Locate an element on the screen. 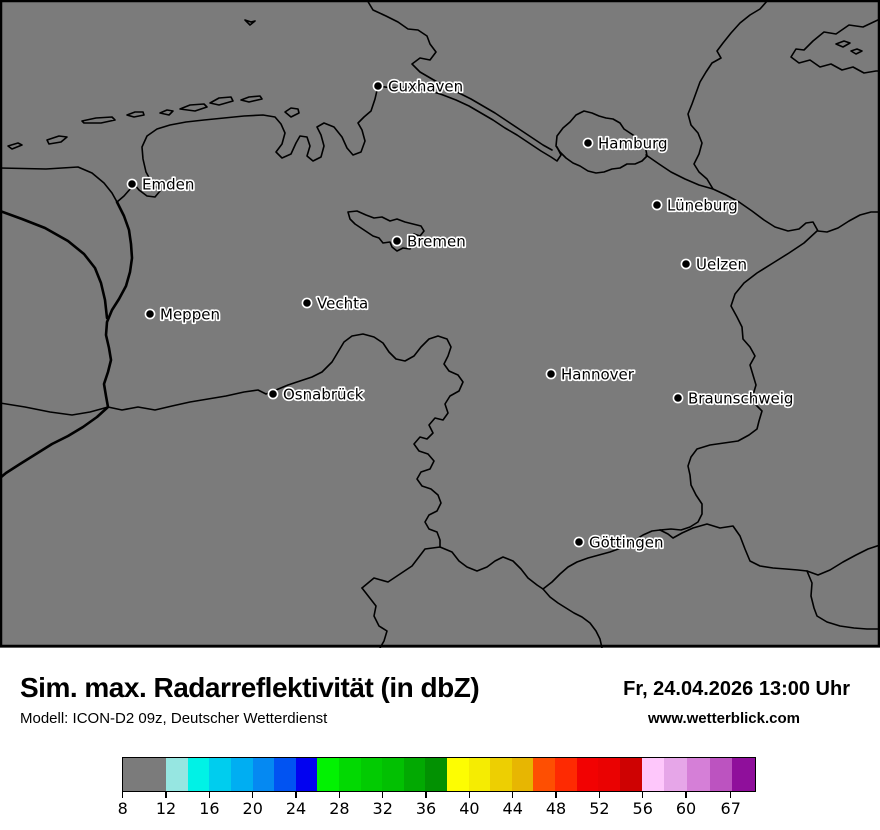  colorbar-tick-label: 28 is located at coordinates (339, 808).